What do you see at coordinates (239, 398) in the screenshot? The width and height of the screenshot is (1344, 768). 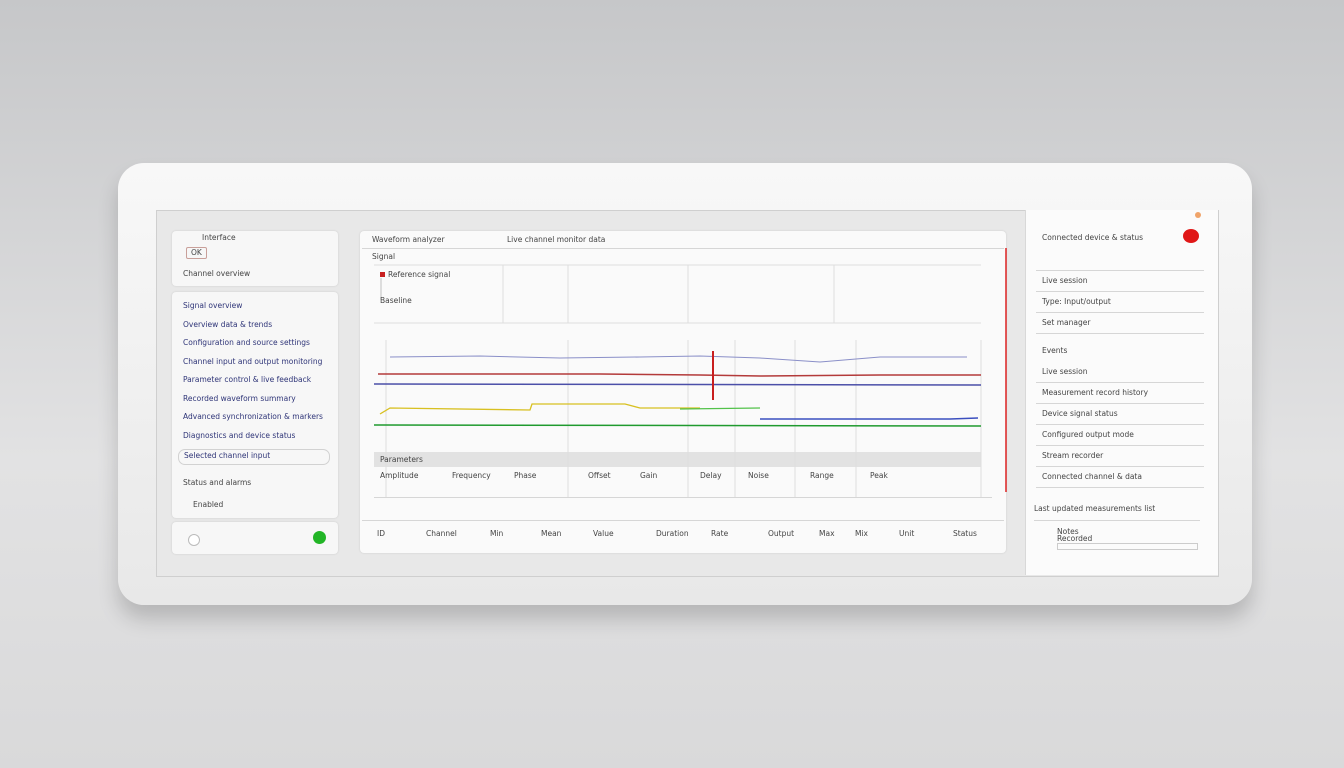 I see `nav-item: Recorded waveform summary` at bounding box center [239, 398].